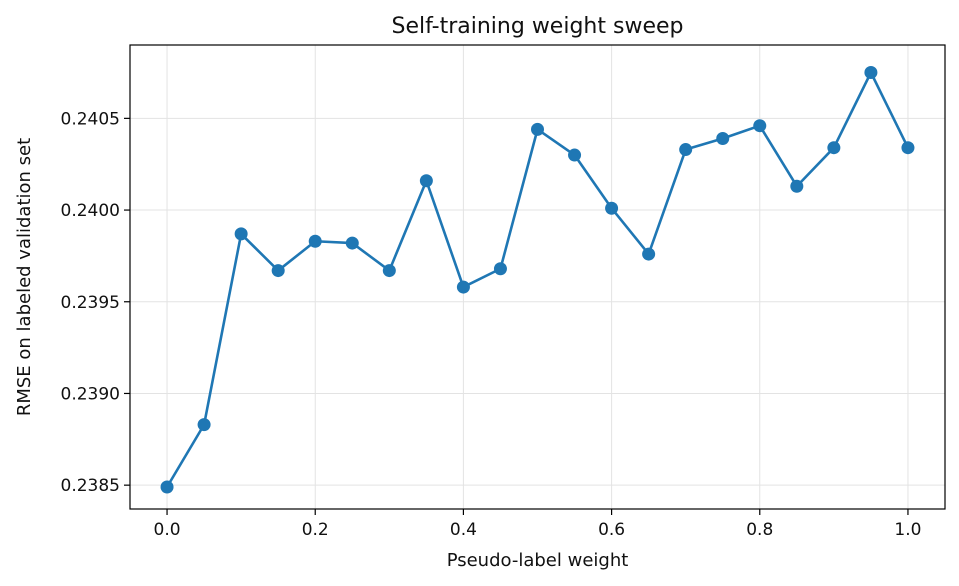 The width and height of the screenshot is (959, 586). What do you see at coordinates (90, 119) in the screenshot?
I see `y-tick-label: 0.2405` at bounding box center [90, 119].